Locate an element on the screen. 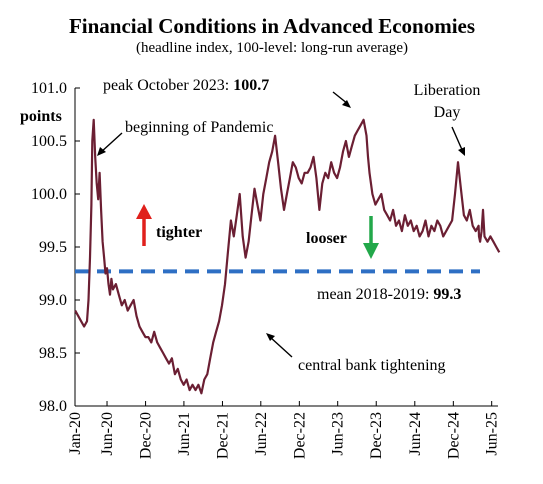 The width and height of the screenshot is (543, 484). x-tick-label: Jun-24 is located at coordinates (415, 434).